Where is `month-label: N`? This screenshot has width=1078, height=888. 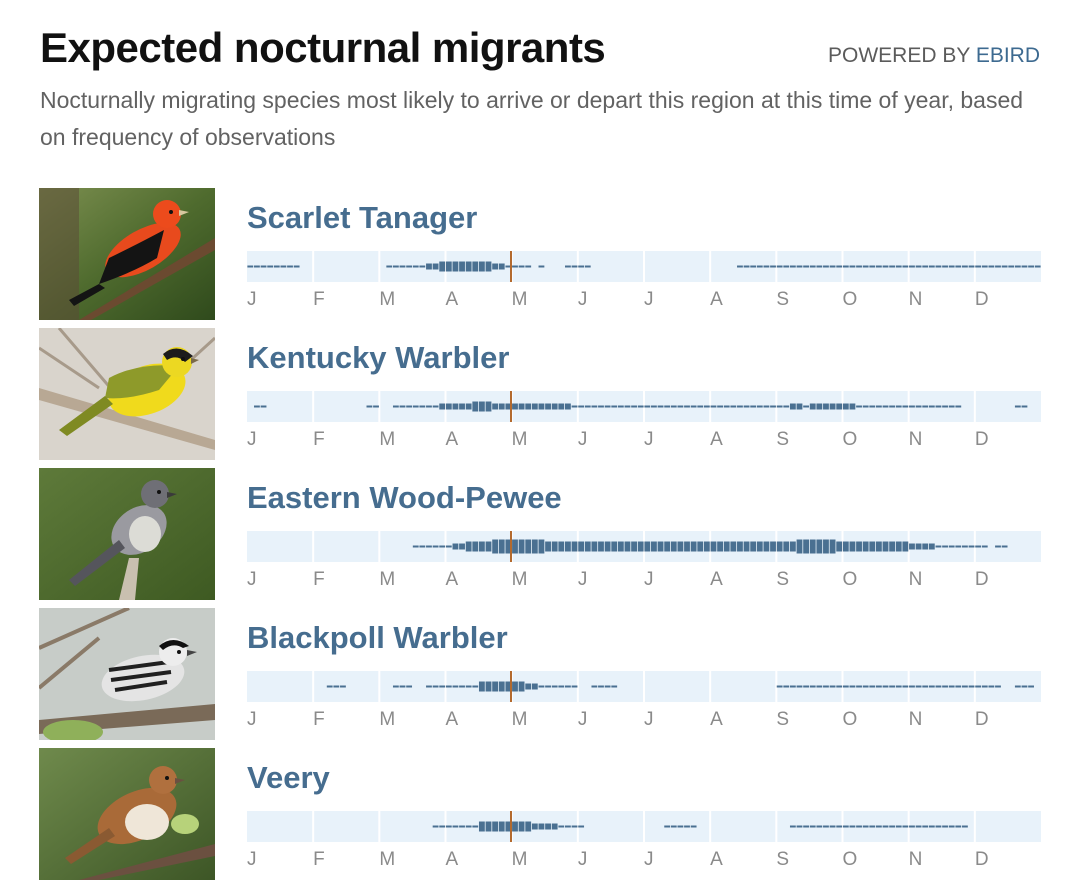
month-label: N is located at coordinates (915, 439).